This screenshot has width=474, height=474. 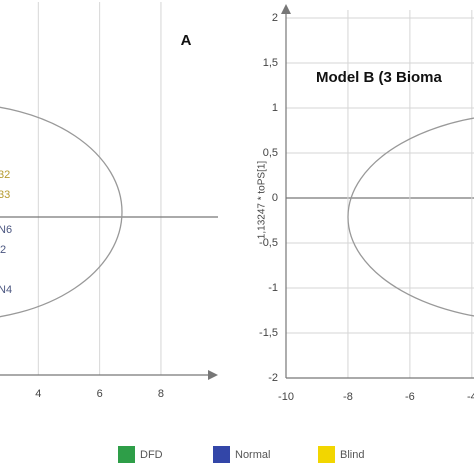 I want to click on x-tick-label: 4, so click(x=38, y=394).